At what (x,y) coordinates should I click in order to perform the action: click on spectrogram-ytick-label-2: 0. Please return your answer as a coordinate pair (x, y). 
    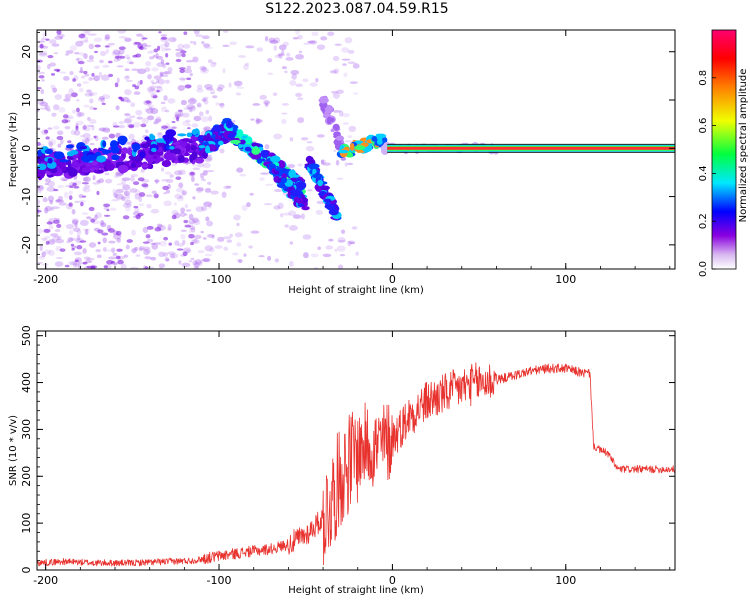
    Looking at the image, I should click on (26, 148).